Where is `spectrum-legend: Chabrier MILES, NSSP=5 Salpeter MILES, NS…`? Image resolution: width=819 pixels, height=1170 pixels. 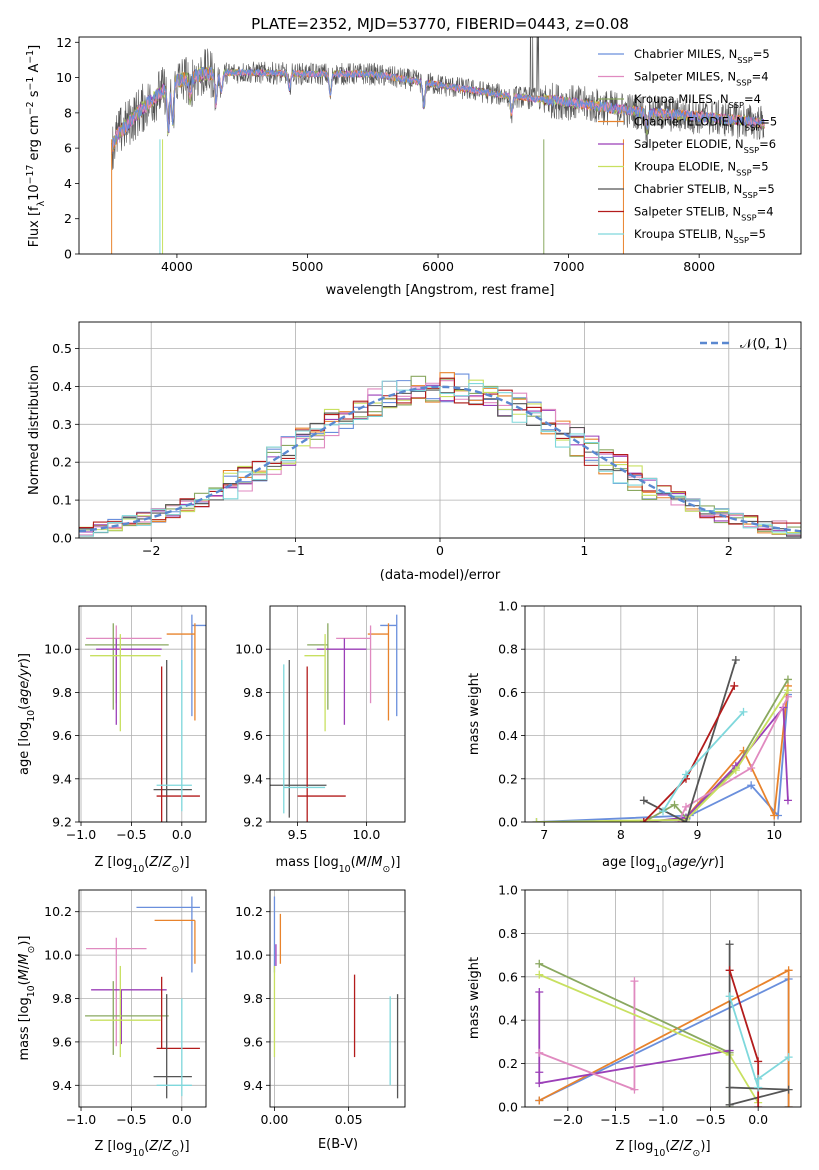 spectrum-legend: Chabrier MILES, NSSP=5 Salpeter MILES, NS… is located at coordinates (687, 146).